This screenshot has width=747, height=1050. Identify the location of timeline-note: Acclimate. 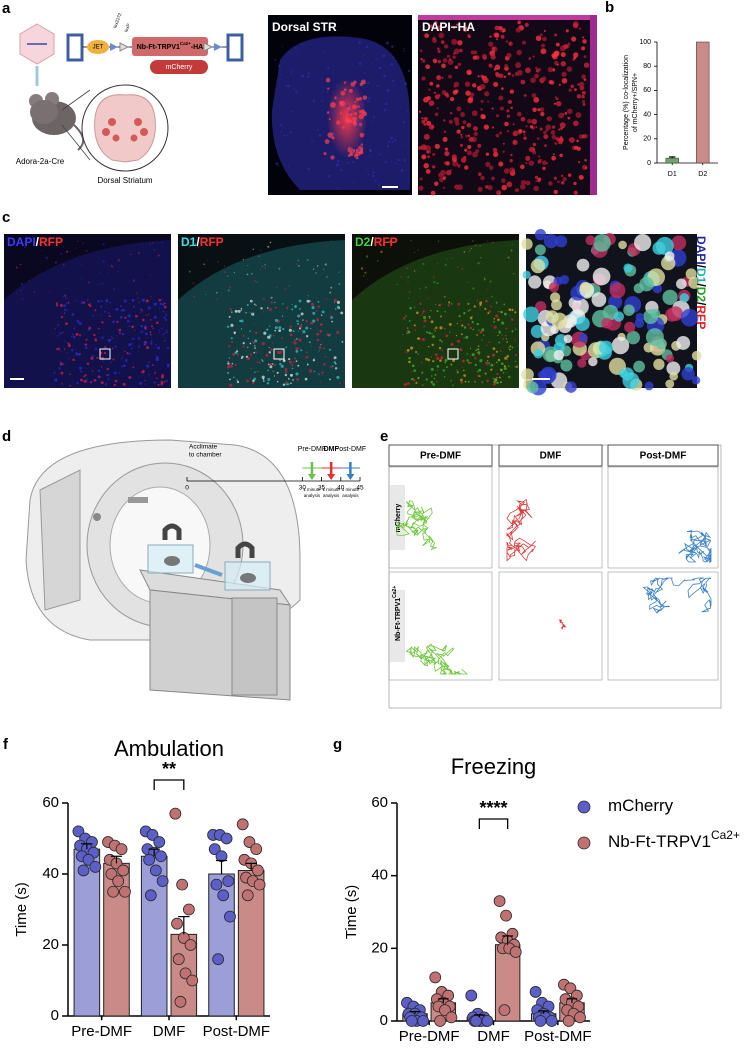
(203, 447).